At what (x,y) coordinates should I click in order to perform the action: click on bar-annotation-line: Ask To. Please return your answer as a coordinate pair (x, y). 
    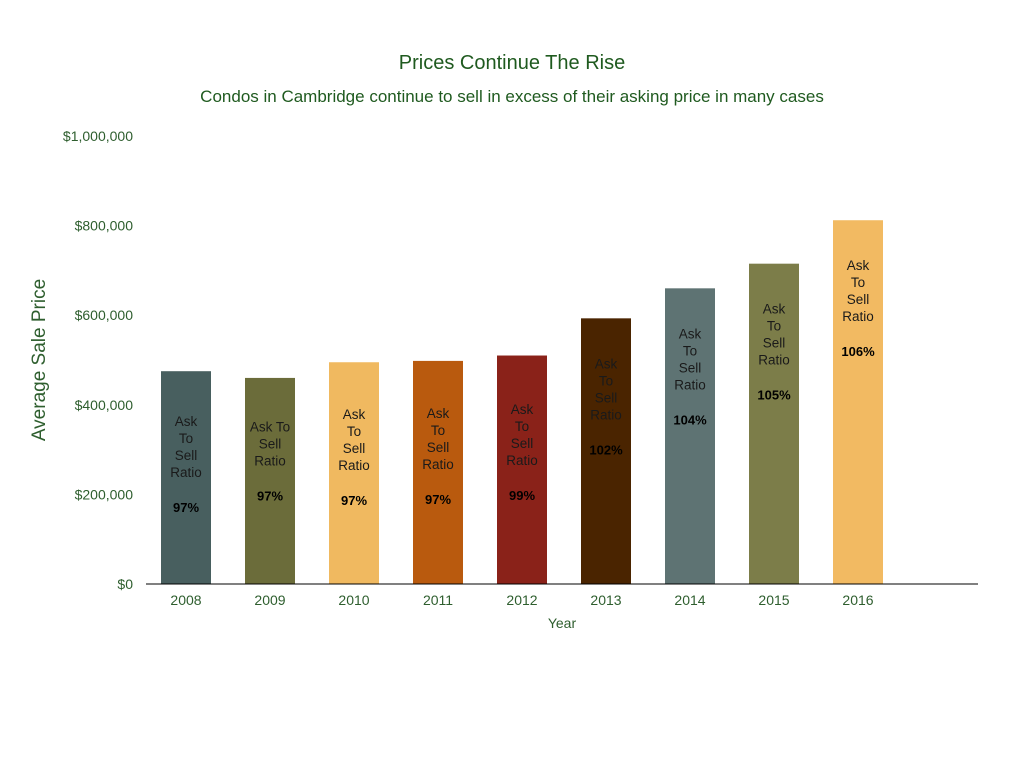
    Looking at the image, I should click on (270, 426).